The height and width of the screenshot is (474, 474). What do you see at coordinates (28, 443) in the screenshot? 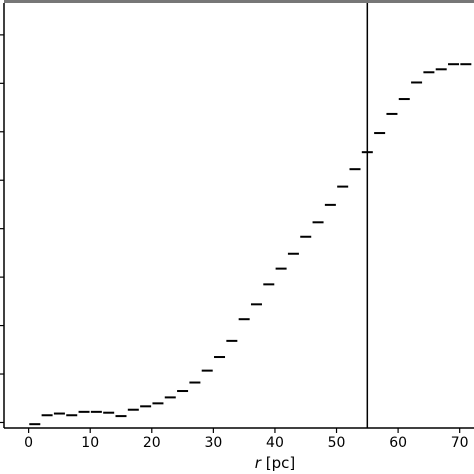
I see `x-tick-label: 0` at bounding box center [28, 443].